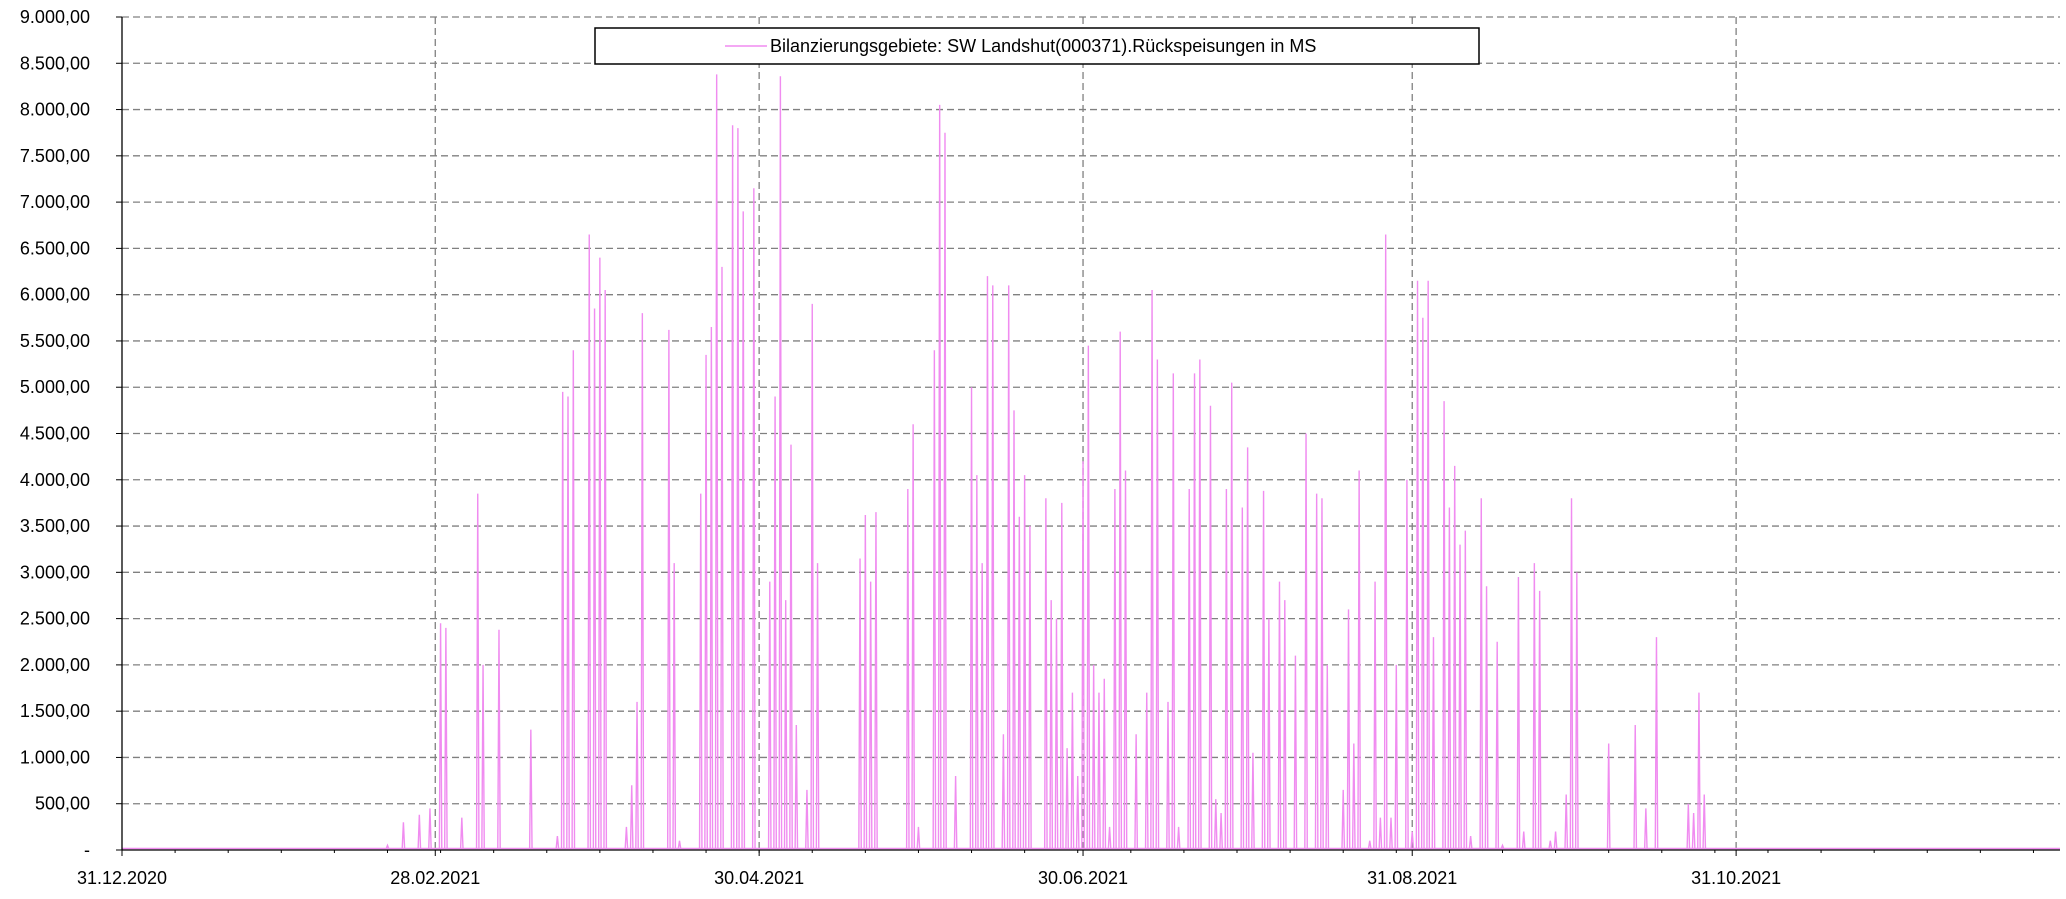 This screenshot has height=899, width=2066. I want to click on y-tick-label: 5.500,00, so click(55, 341).